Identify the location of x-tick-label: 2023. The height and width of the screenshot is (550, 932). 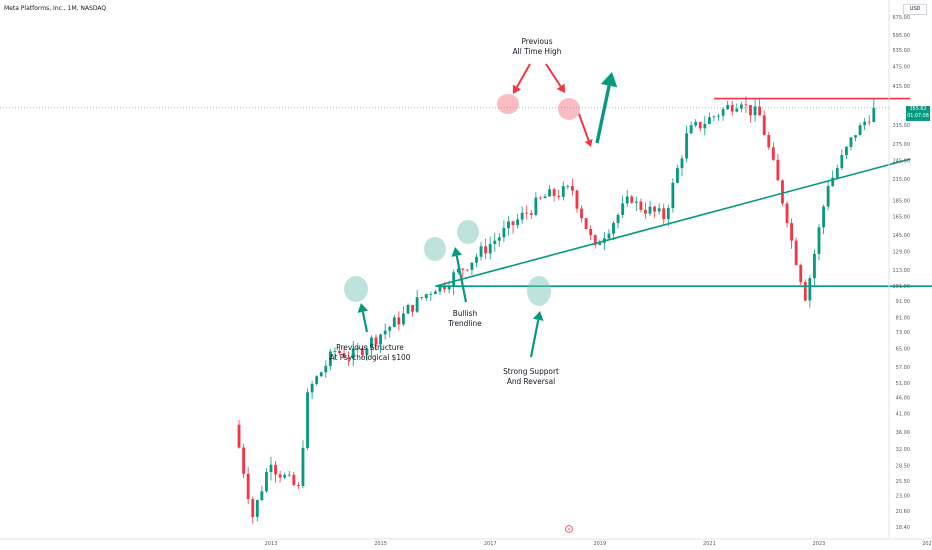
(819, 544).